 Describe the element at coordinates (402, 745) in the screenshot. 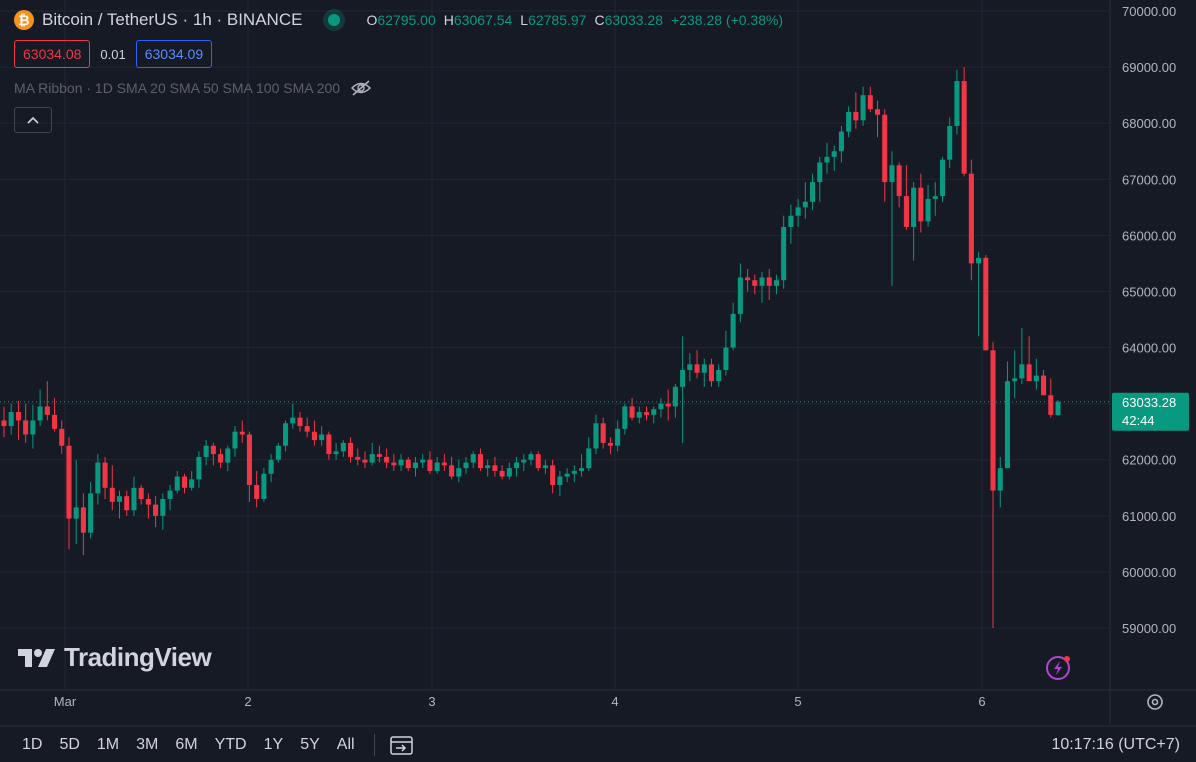

I see `goto-date-icon` at that location.